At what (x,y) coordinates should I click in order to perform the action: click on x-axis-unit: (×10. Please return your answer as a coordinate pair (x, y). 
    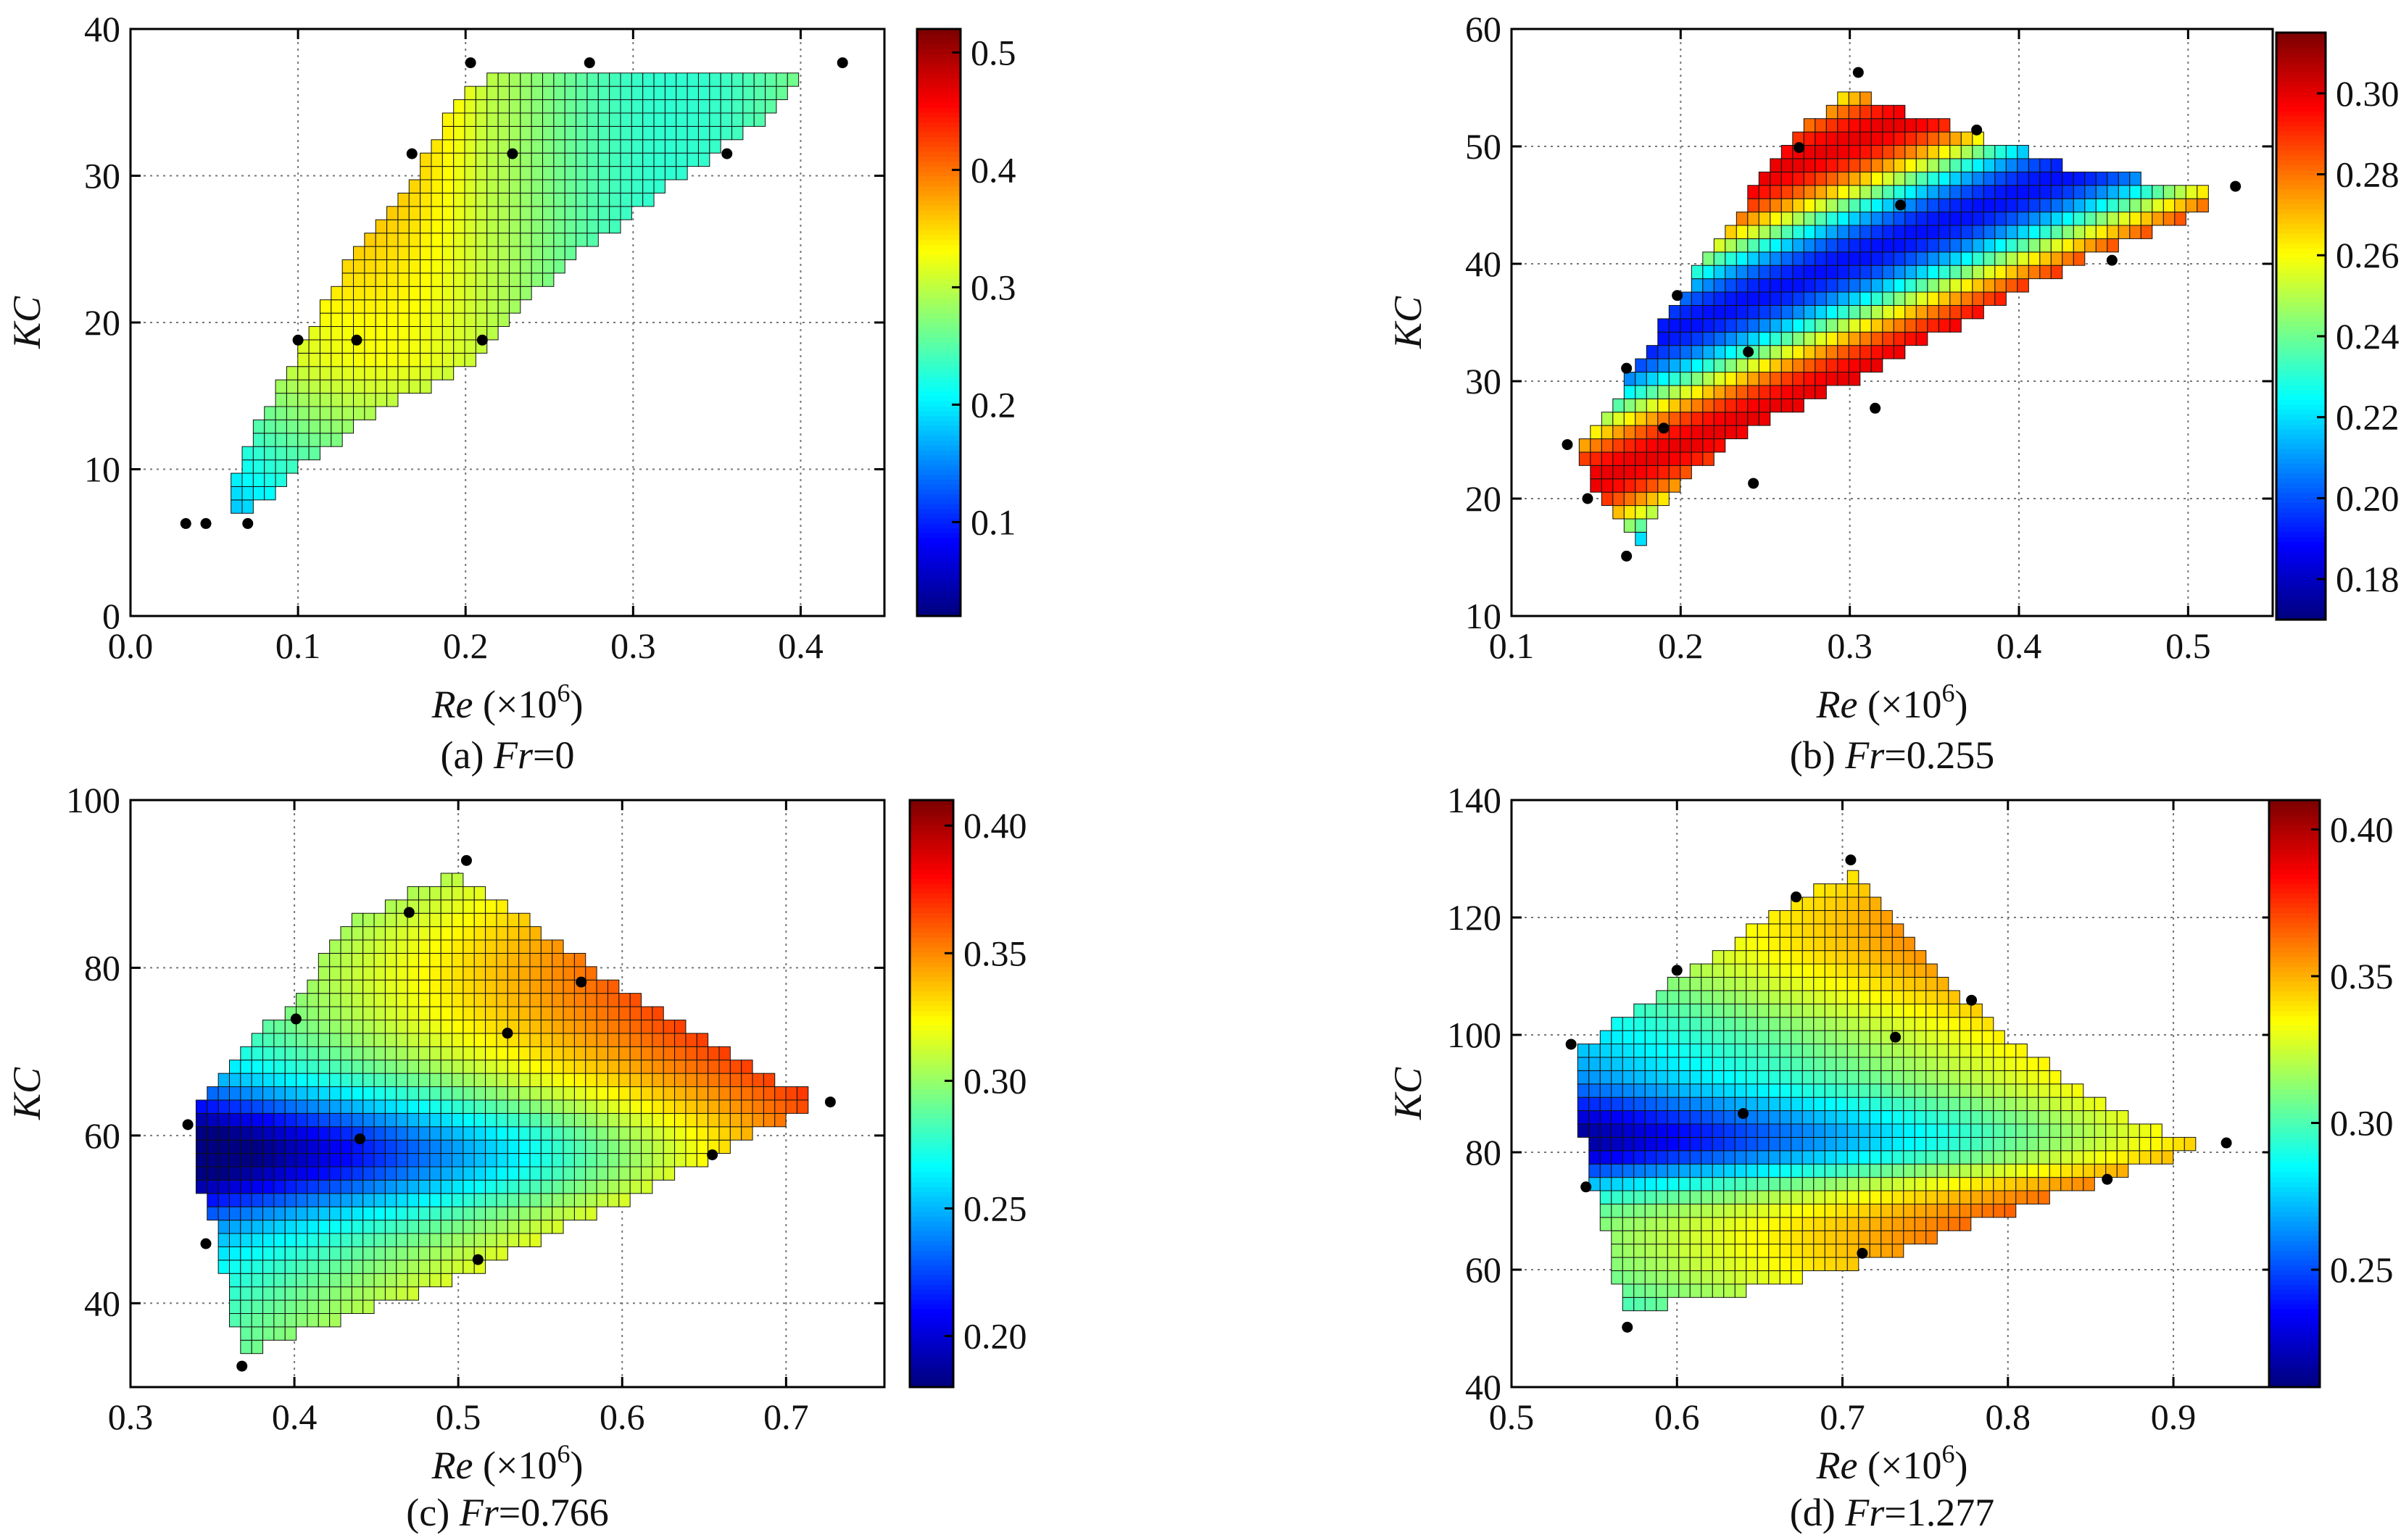
    Looking at the image, I should click on (515, 704).